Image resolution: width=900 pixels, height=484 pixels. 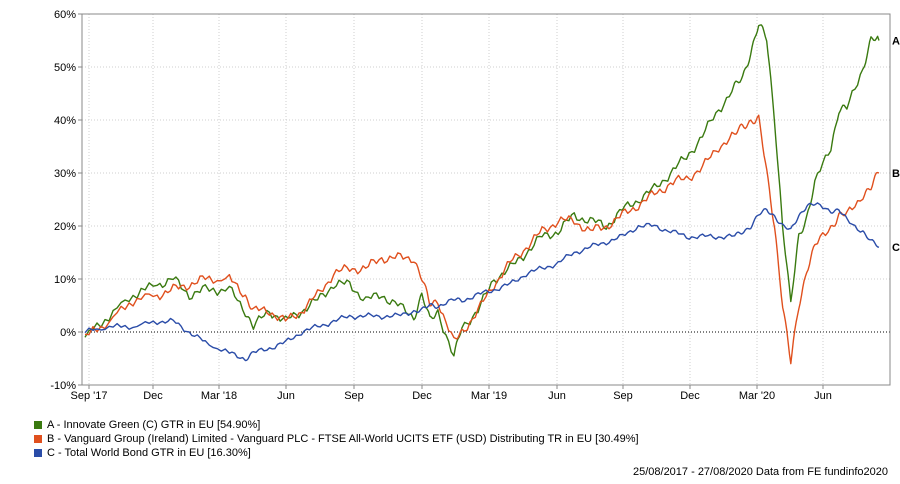 I want to click on y-tick-label: 0%, so click(x=68, y=333).